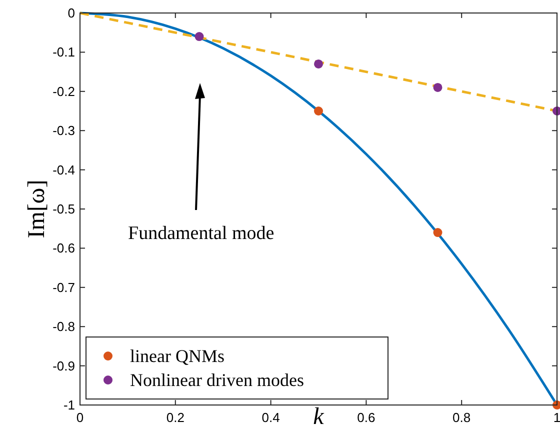 The image size is (560, 428). What do you see at coordinates (63, 287) in the screenshot?
I see `y-tick-label: -0.7` at bounding box center [63, 287].